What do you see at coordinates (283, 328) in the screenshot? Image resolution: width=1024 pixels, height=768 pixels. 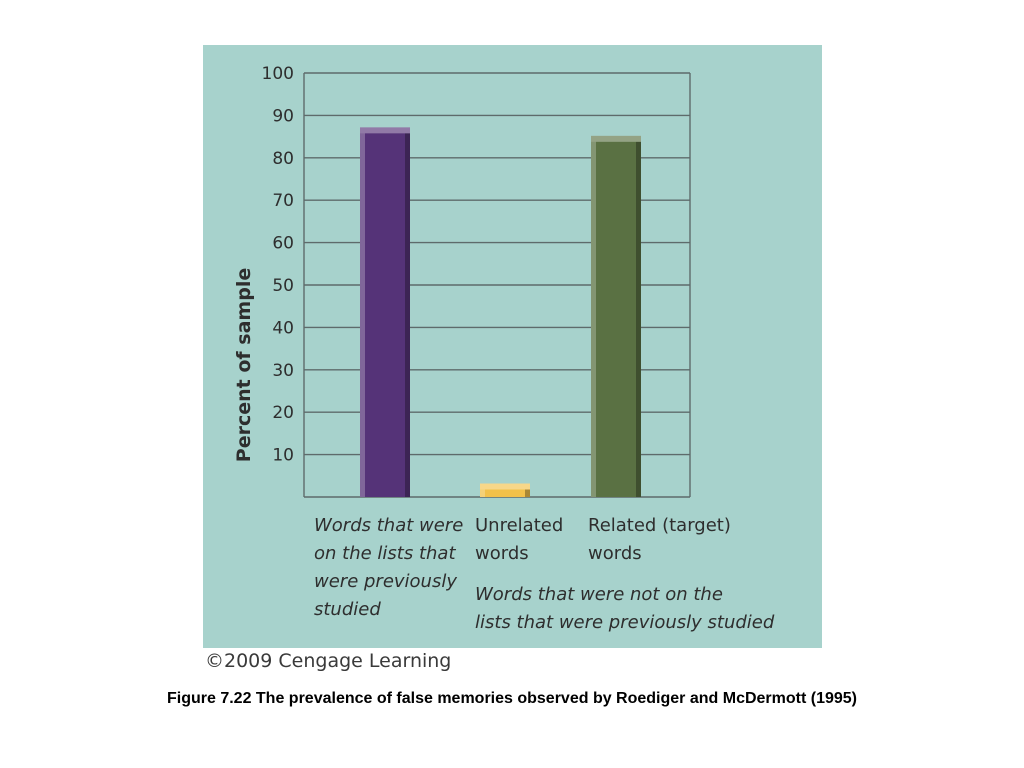 I see `y-tick-label-40: 40` at bounding box center [283, 328].